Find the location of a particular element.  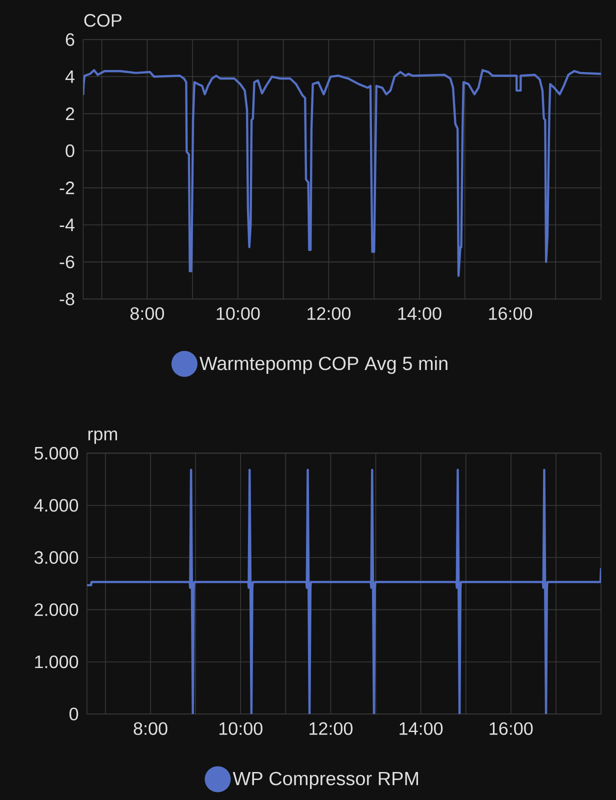

y-axis-title: rpm is located at coordinates (103, 437).